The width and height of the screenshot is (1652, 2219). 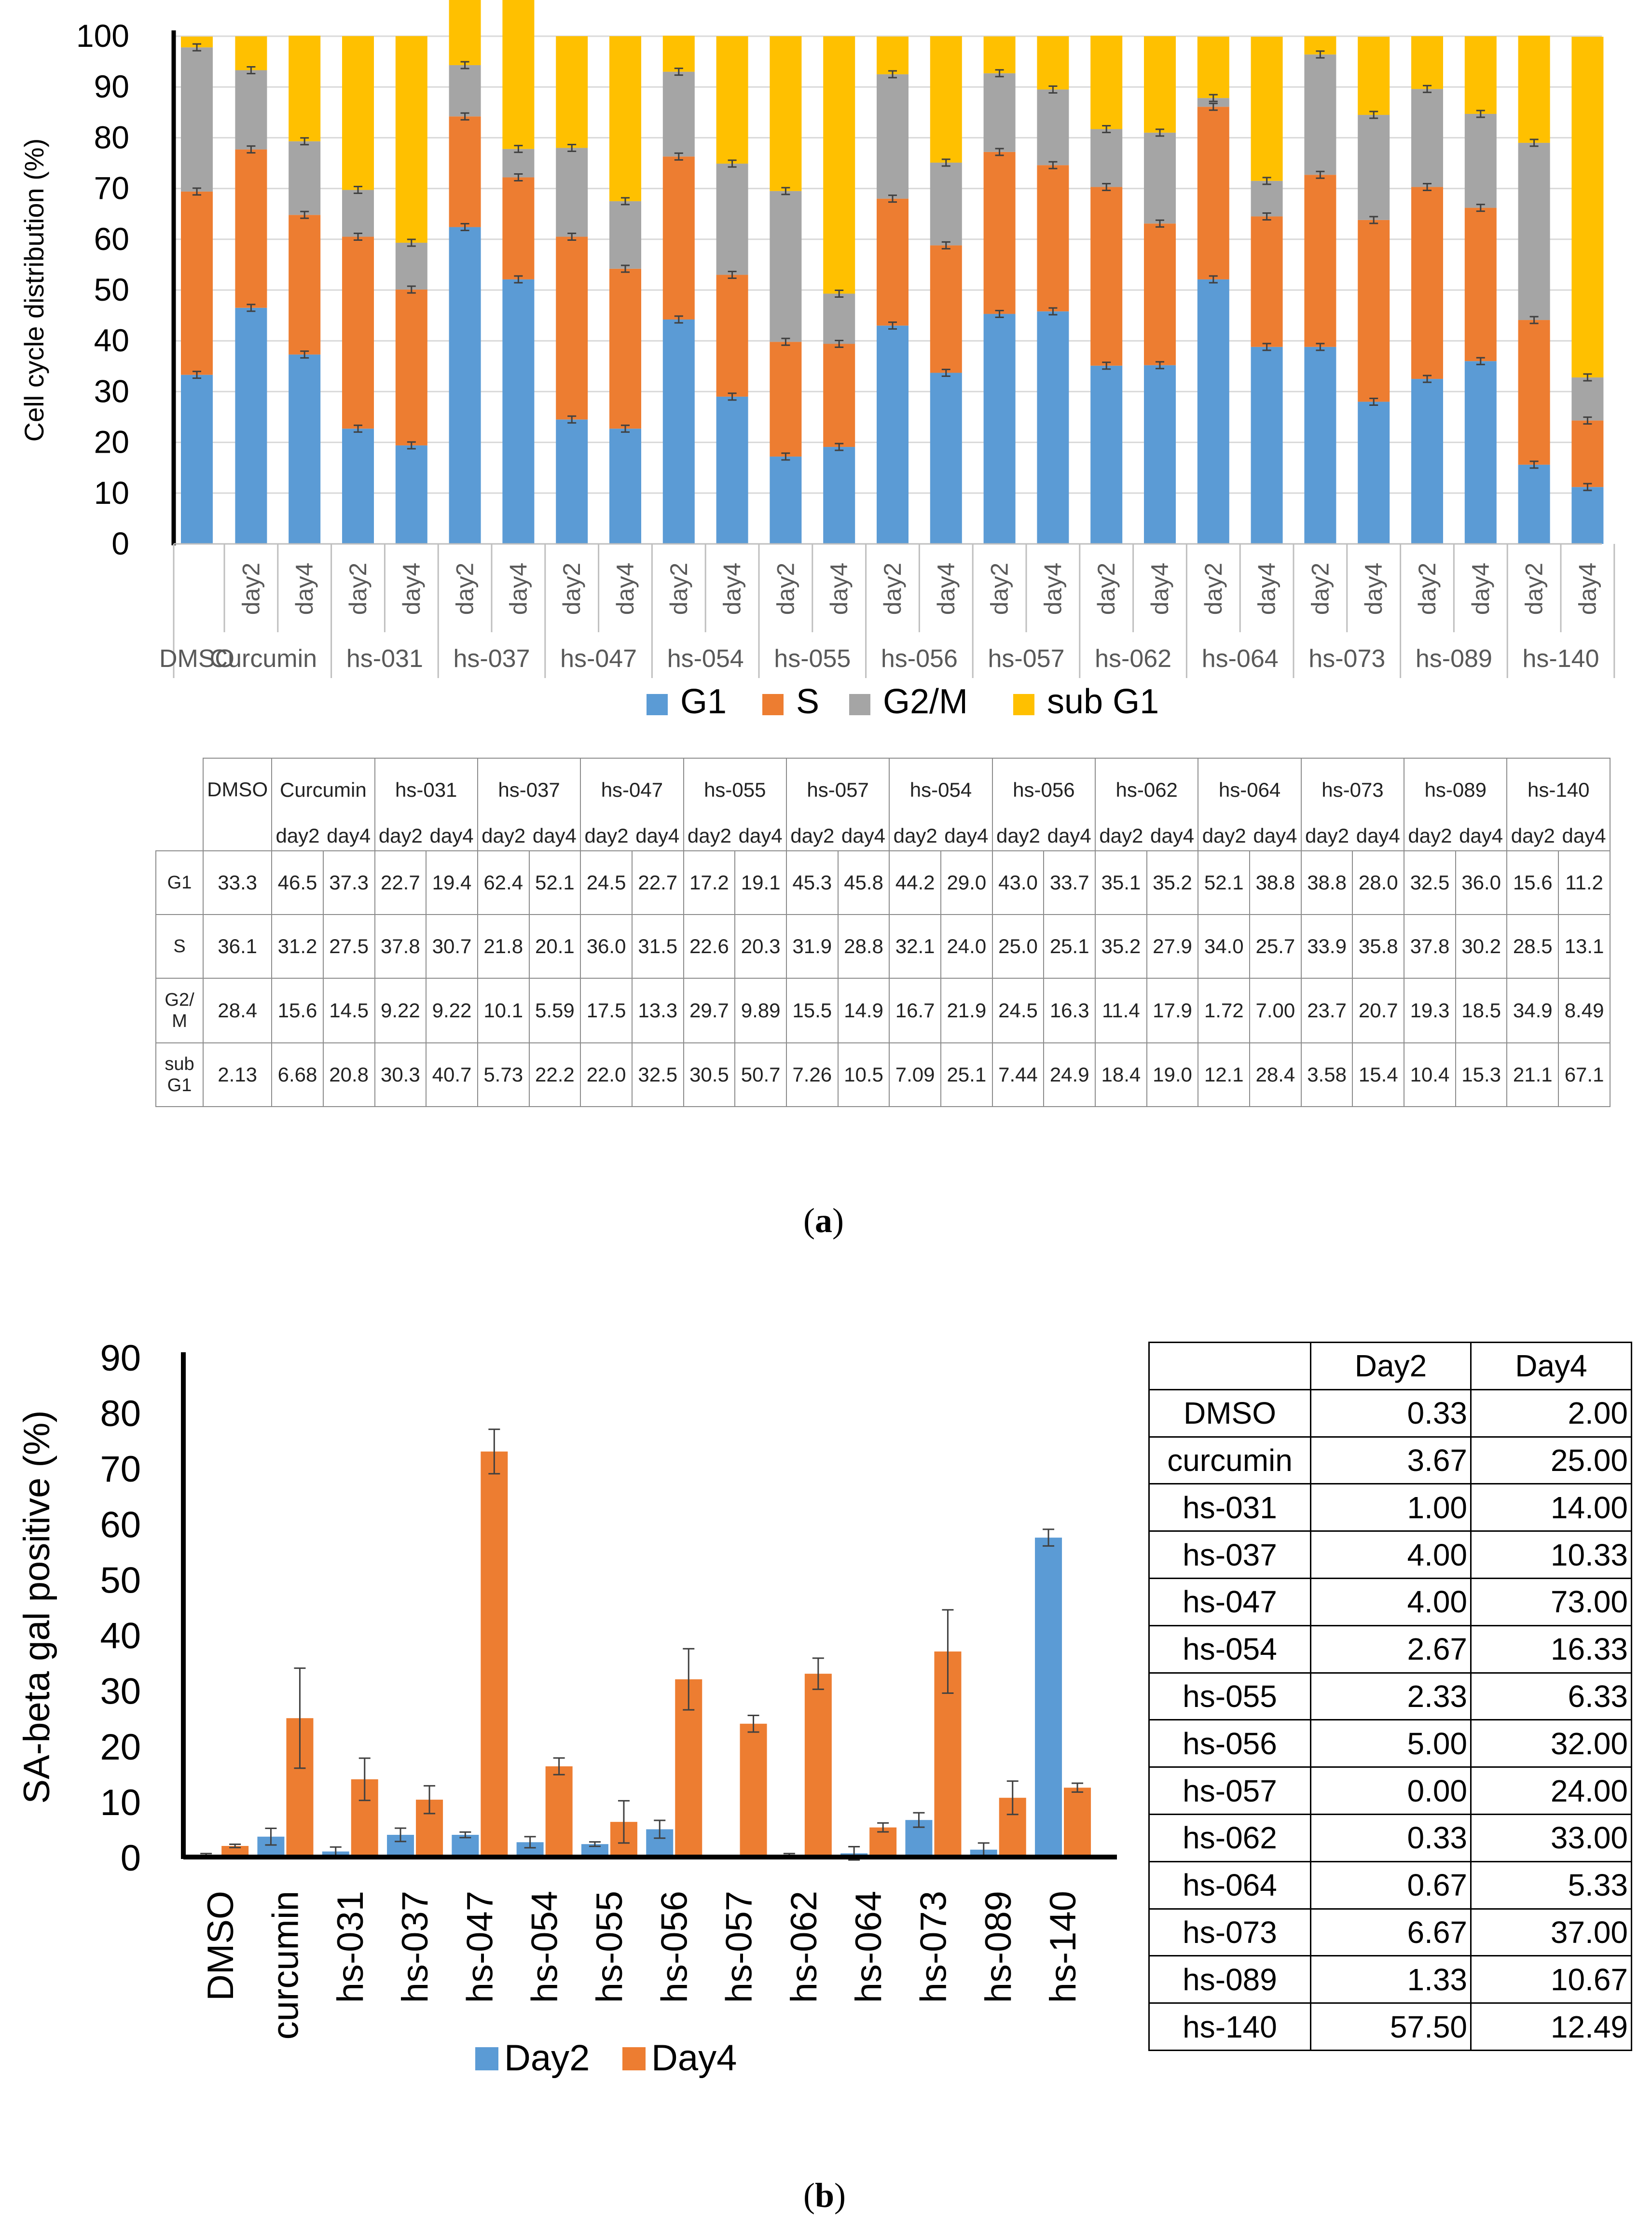 I want to click on table-row-label: sub G1, so click(x=179, y=1074).